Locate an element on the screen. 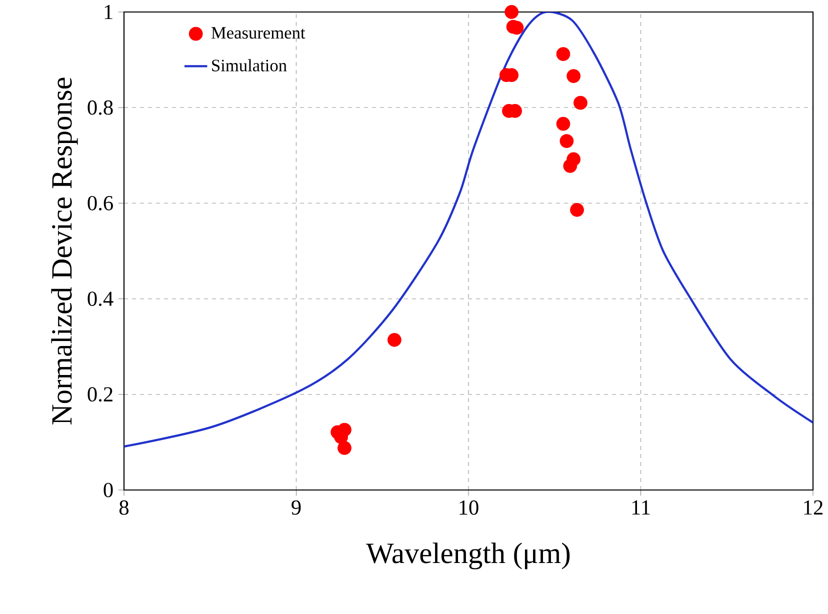 This screenshot has height=614, width=828. y-axis-title: Normalized Device Response is located at coordinates (64, 251).